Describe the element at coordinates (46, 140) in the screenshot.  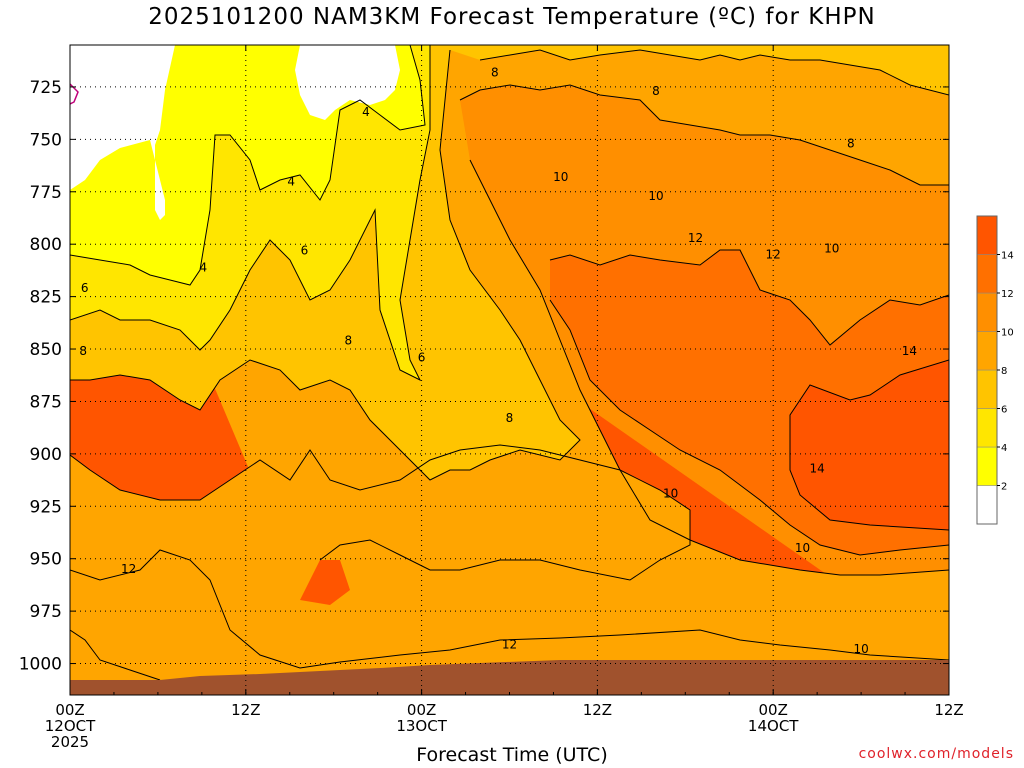
I see `y-tick-label: 750` at that location.